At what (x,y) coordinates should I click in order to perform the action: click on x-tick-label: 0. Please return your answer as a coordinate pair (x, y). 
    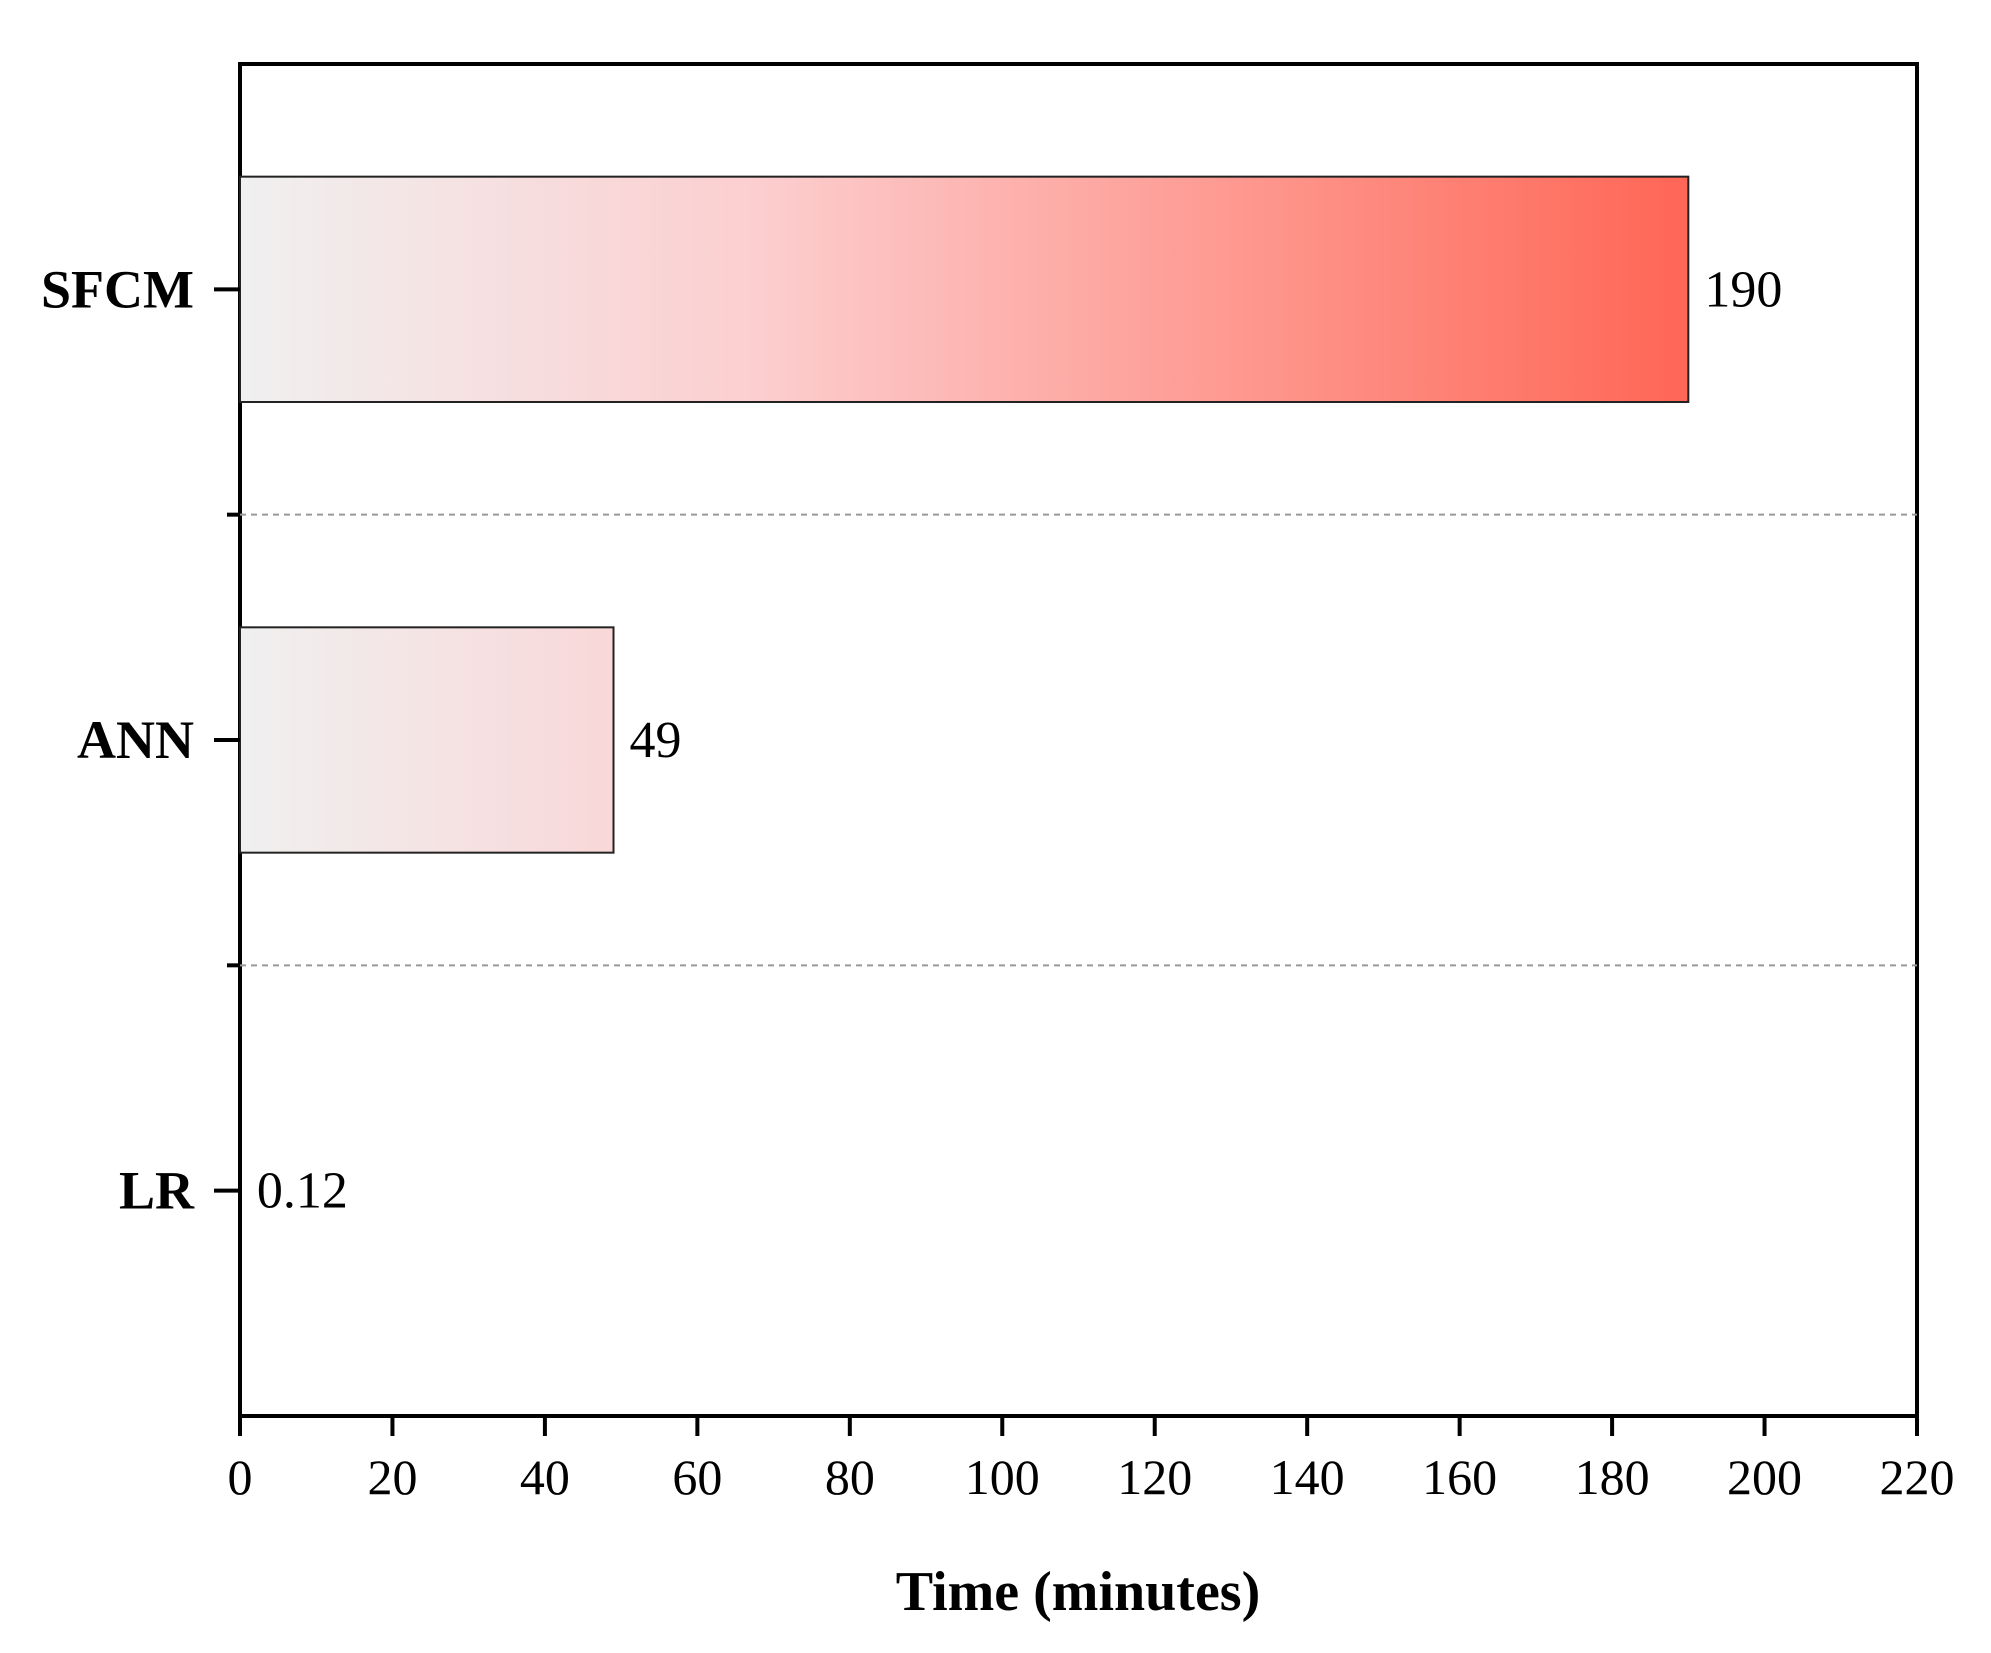
    Looking at the image, I should click on (240, 1477).